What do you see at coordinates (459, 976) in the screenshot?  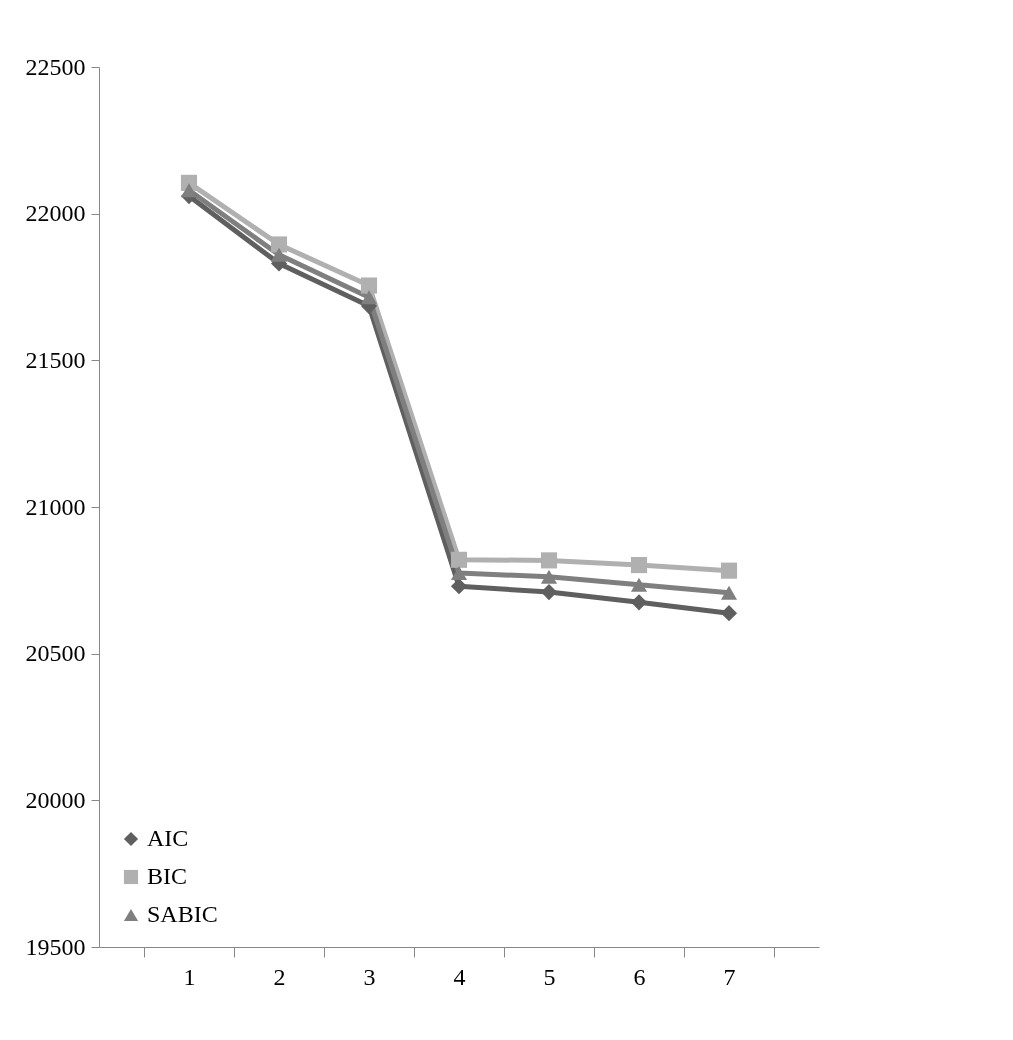 I see `x-tick-label: 4` at bounding box center [459, 976].